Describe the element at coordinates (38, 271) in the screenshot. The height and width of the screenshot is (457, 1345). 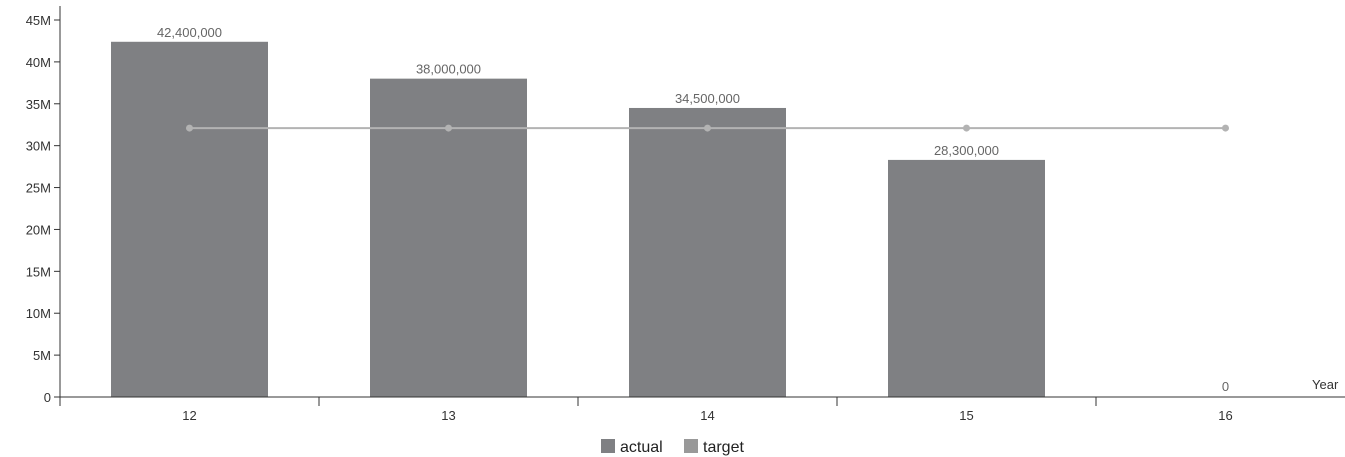
I see `y-tick-label-3: 15M` at that location.